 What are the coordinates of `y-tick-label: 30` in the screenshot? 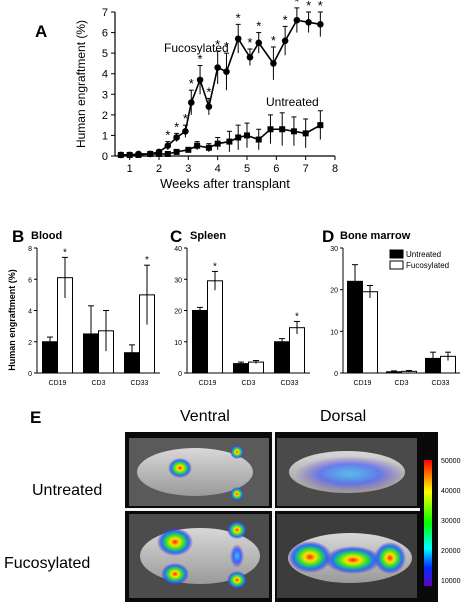 It's located at (334, 249).